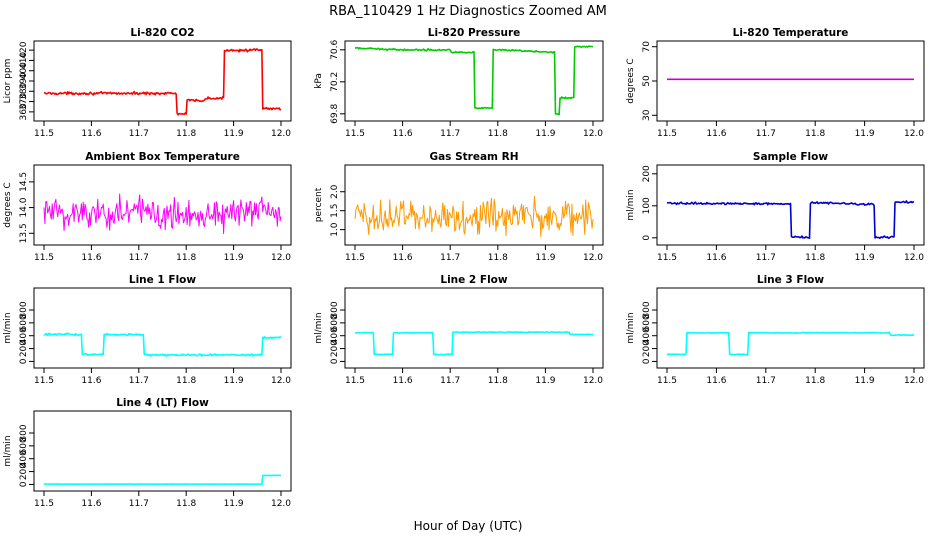 Image resolution: width=936 pixels, height=540 pixels. What do you see at coordinates (468, 526) in the screenshot?
I see `figure-x-axis-label: Hour of Day (UTC)` at bounding box center [468, 526].